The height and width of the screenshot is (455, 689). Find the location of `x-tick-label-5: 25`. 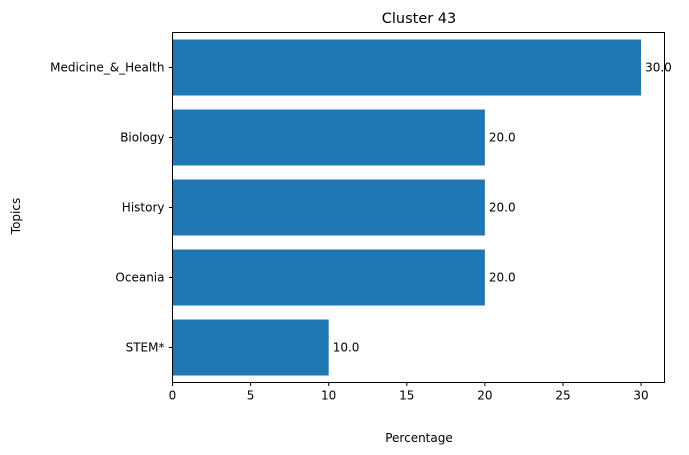

x-tick-label-5: 25 is located at coordinates (562, 396).